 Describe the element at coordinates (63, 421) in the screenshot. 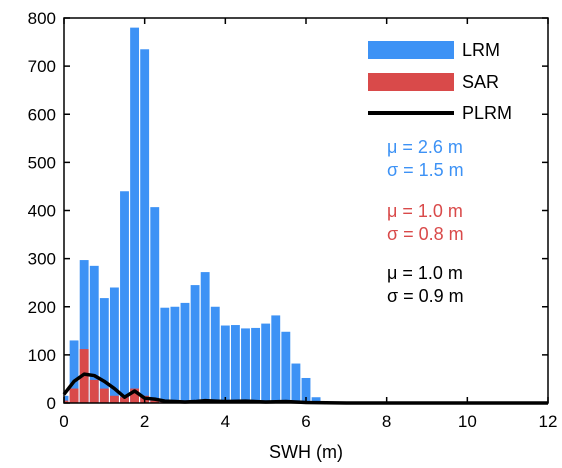

I see `x-tick-label: 0` at that location.